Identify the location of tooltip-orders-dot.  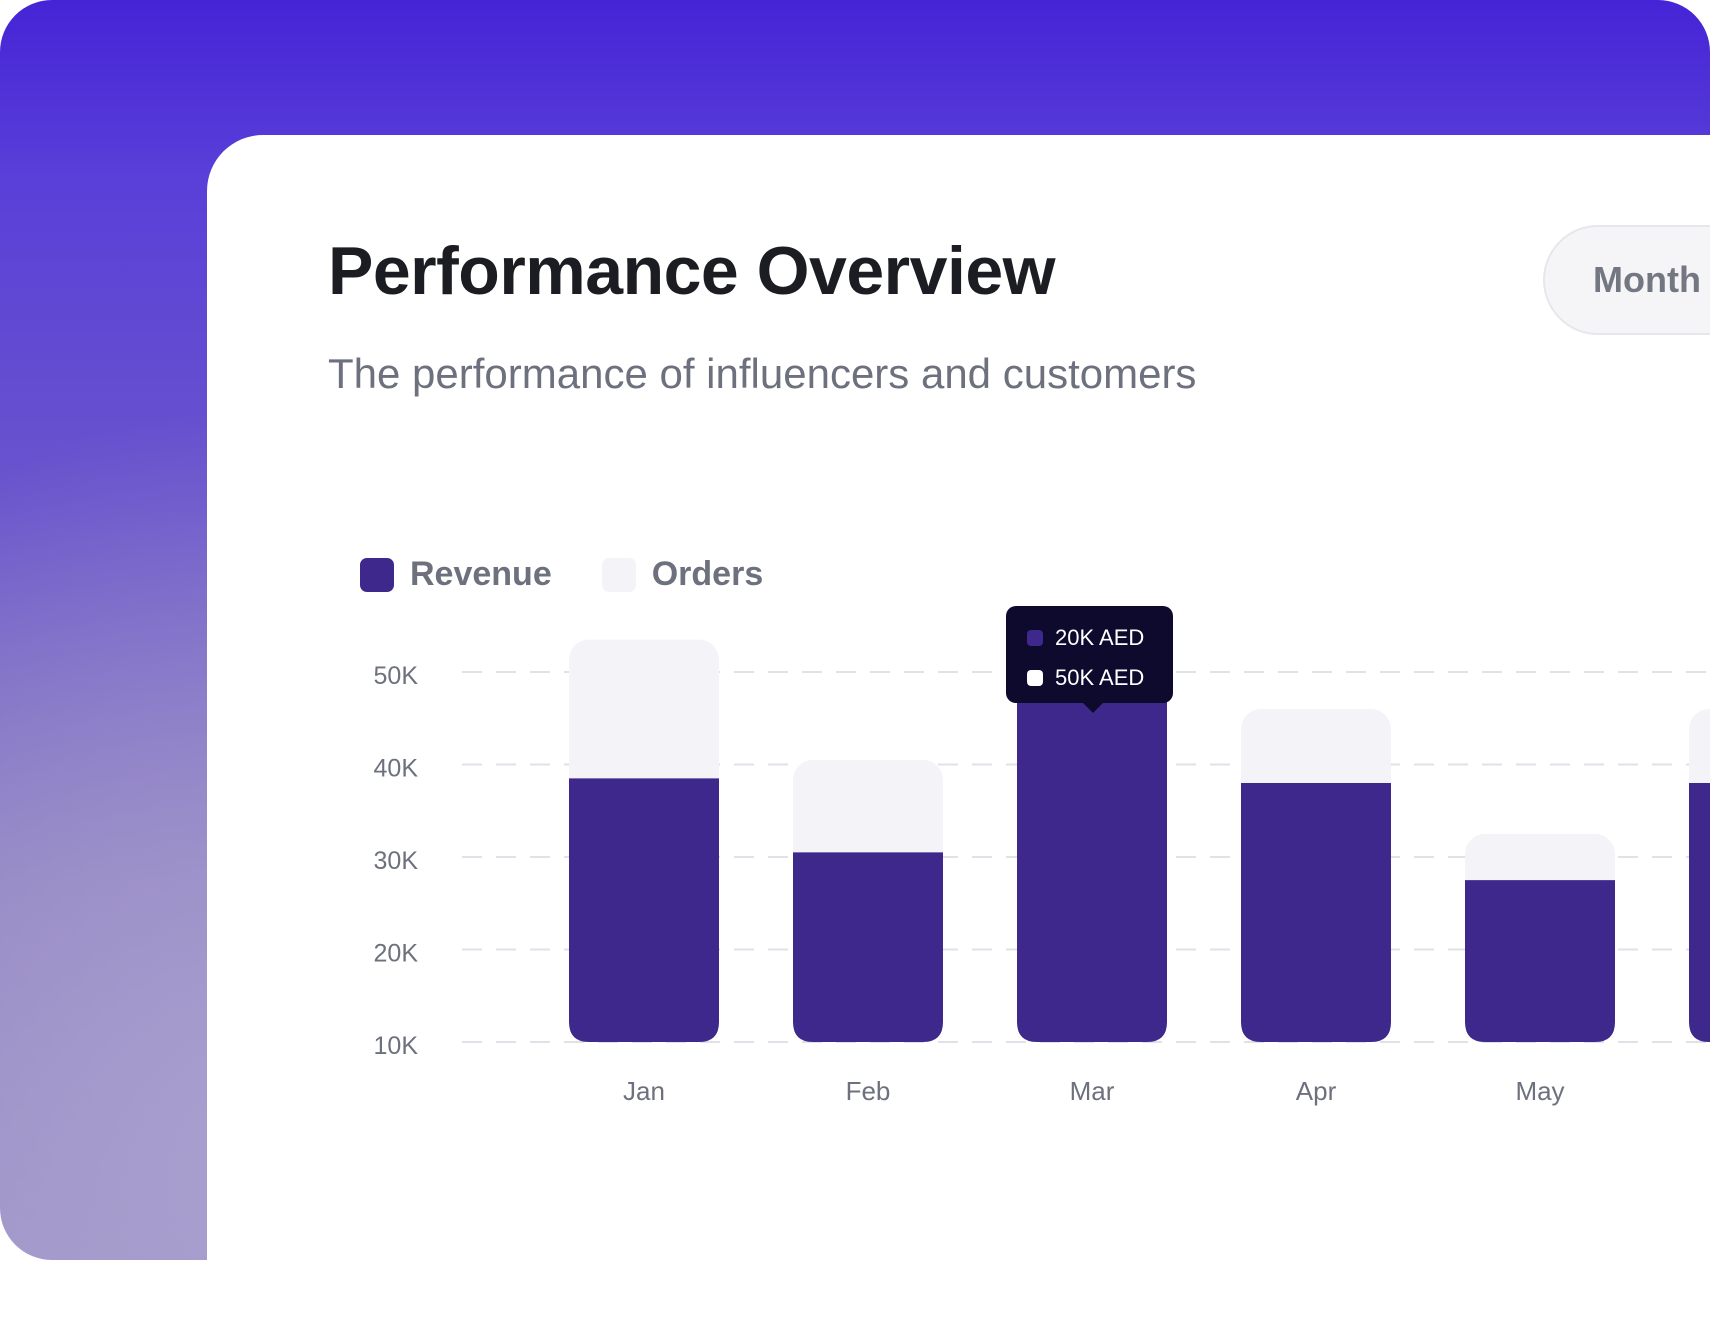
(1035, 678).